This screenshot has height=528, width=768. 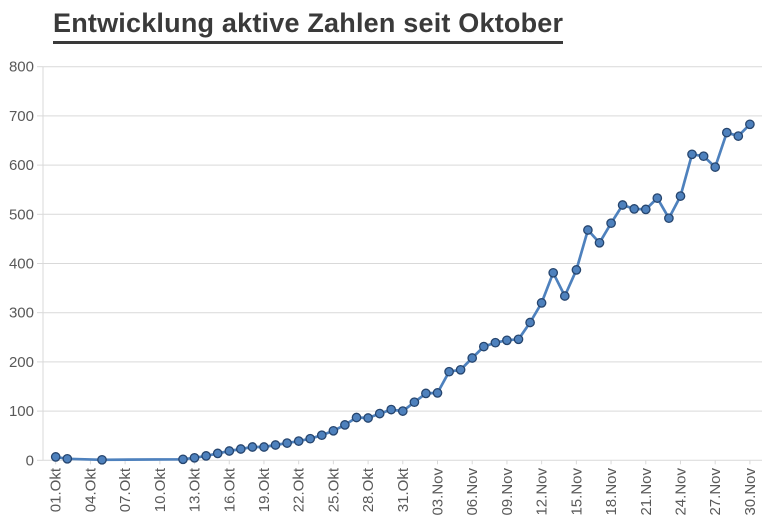 I want to click on y-axis-label: 500, so click(x=21, y=214).